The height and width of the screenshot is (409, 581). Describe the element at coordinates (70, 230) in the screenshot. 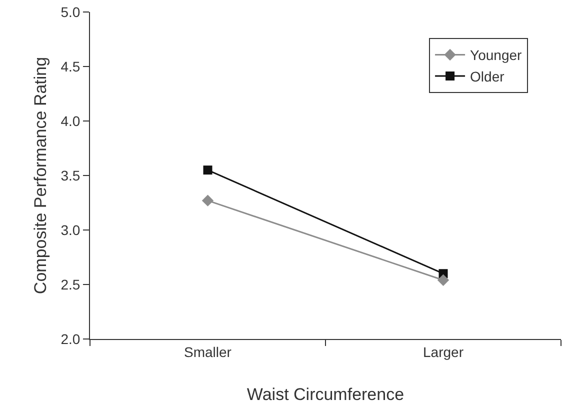

I see `y-tick-label: 3.0` at that location.